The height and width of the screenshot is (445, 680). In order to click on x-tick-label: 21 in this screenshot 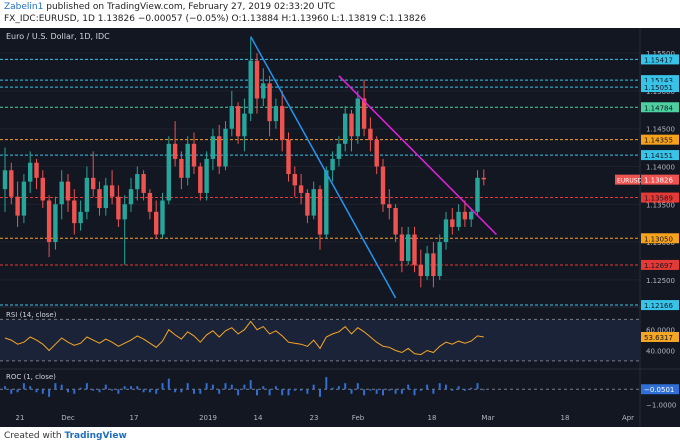, I will do `click(20, 418)`.